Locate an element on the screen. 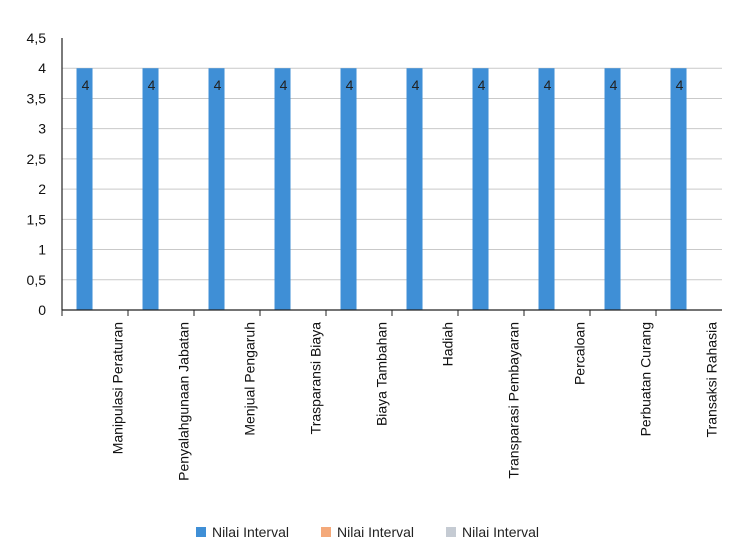 Image resolution: width=735 pixels, height=558 pixels. y-tick-label: 3 is located at coordinates (42, 129).